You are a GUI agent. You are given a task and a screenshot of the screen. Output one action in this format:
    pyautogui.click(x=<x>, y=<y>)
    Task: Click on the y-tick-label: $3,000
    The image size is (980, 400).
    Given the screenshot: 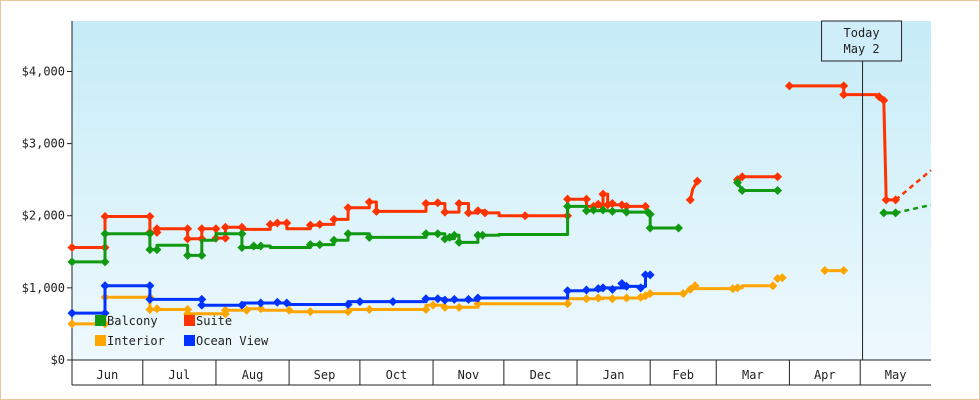 What is the action you would take?
    pyautogui.click(x=43, y=144)
    